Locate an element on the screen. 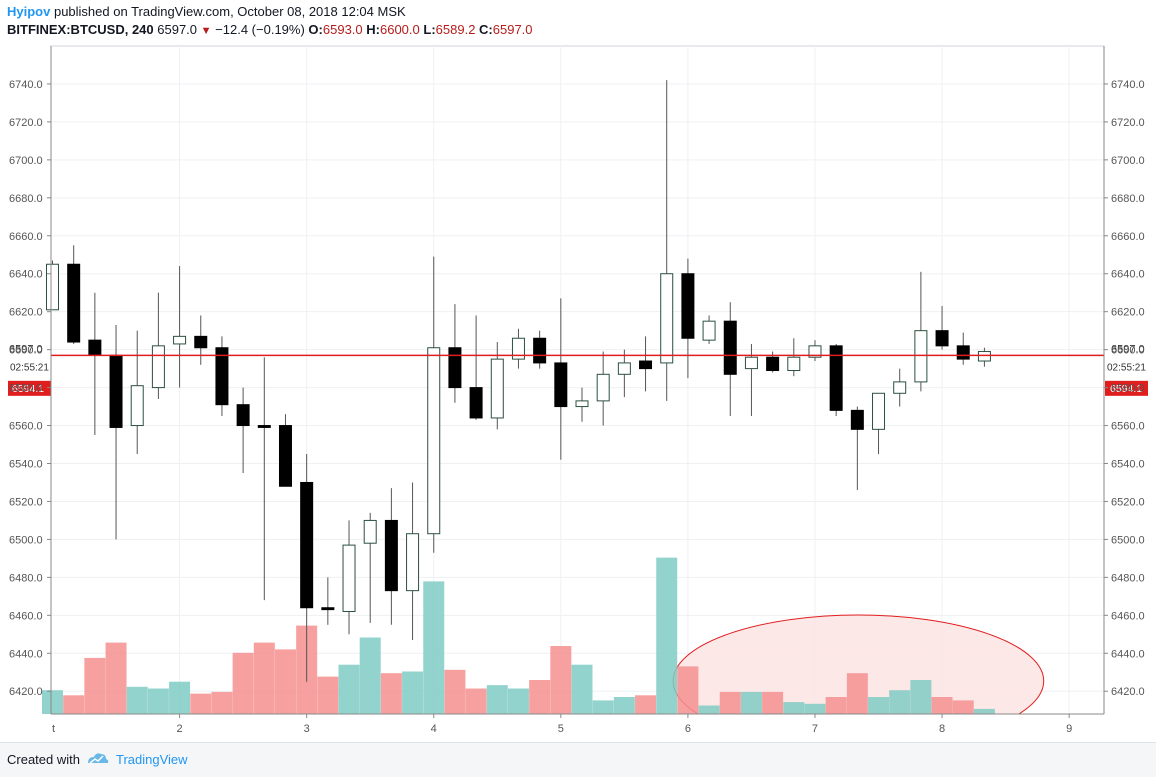  current-price-label-left: 6597.0 is located at coordinates (26, 349).